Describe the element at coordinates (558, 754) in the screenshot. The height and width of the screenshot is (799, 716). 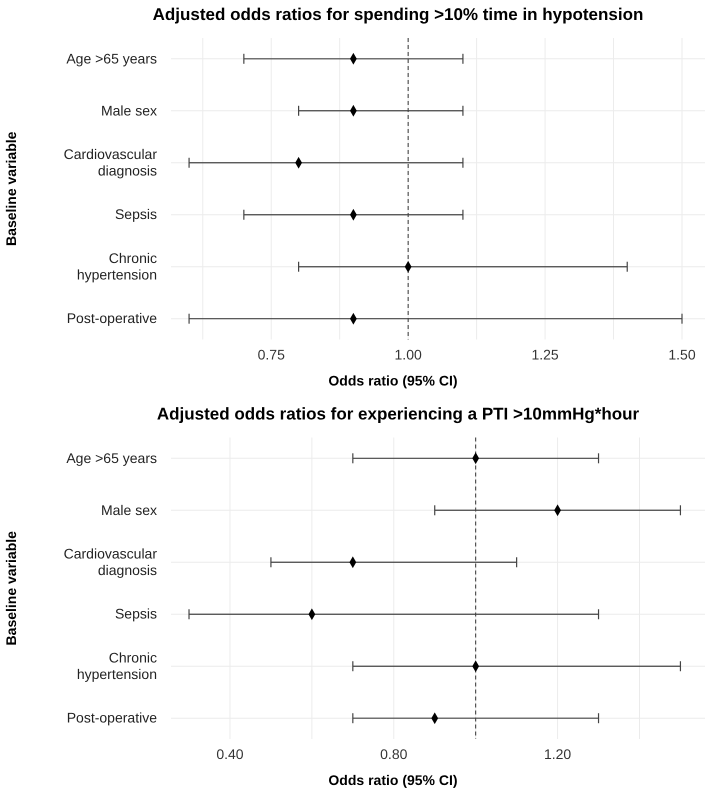
I see `x-tick-label: 1.20` at that location.